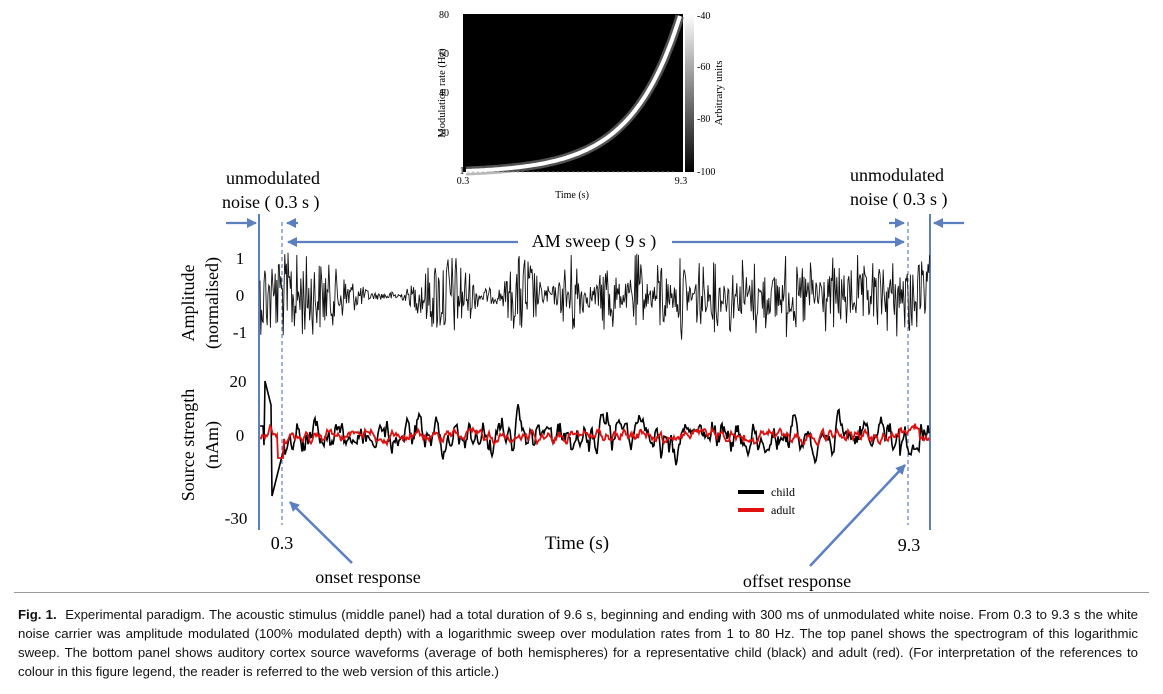 The width and height of the screenshot is (1163, 694). What do you see at coordinates (444, 15) in the screenshot?
I see `spec-ytick: 80` at bounding box center [444, 15].